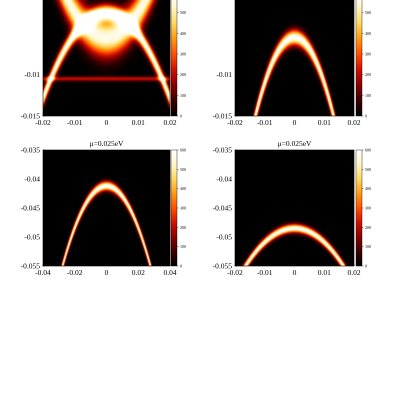 This screenshot has width=415, height=415. What do you see at coordinates (169, 272) in the screenshot?
I see `x-tick-label: 0.04` at bounding box center [169, 272].